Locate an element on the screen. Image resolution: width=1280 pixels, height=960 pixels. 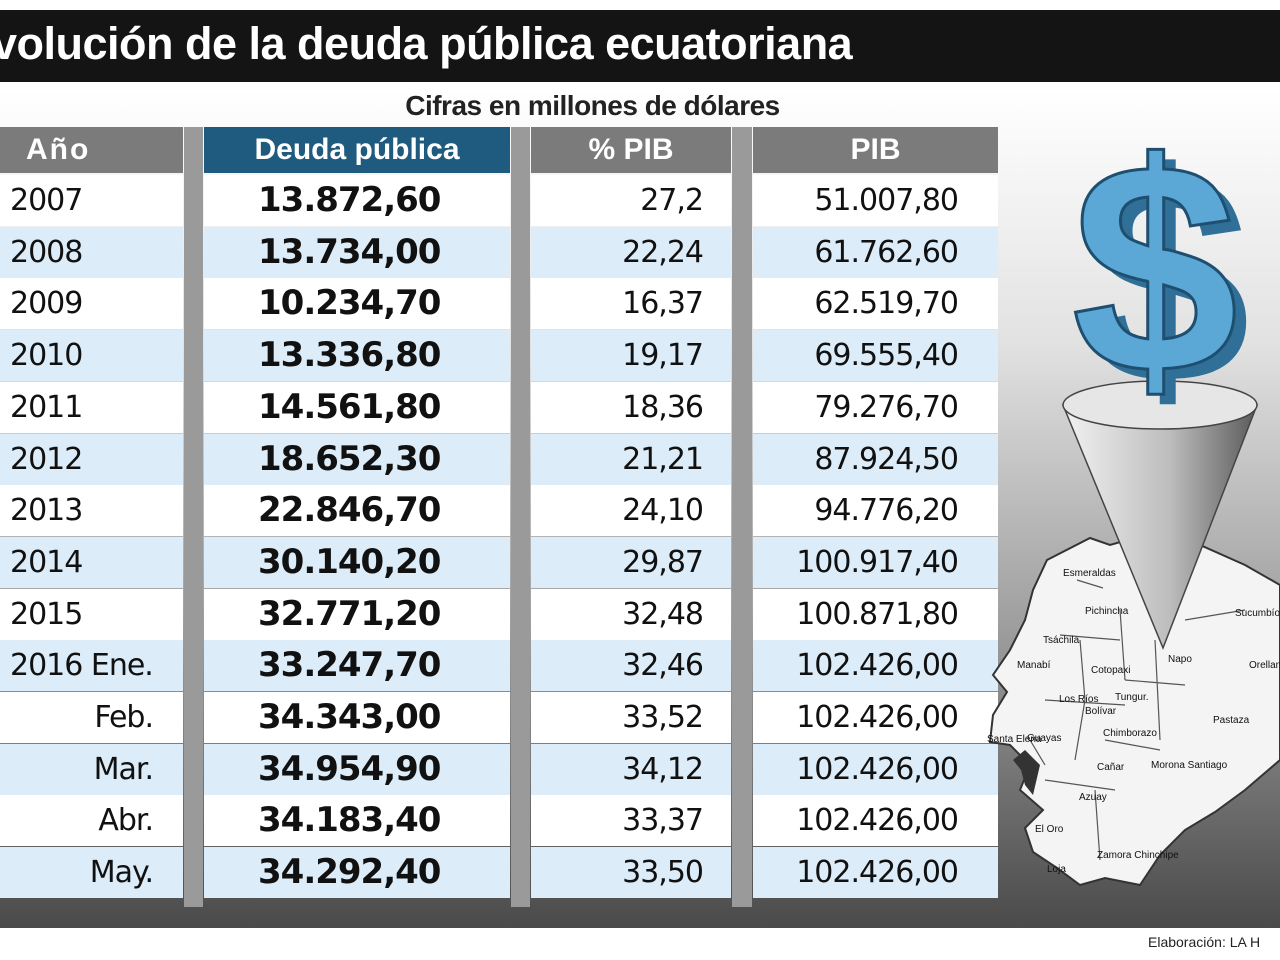
table-cell-pib-pct: 33,37 is located at coordinates (631, 820).